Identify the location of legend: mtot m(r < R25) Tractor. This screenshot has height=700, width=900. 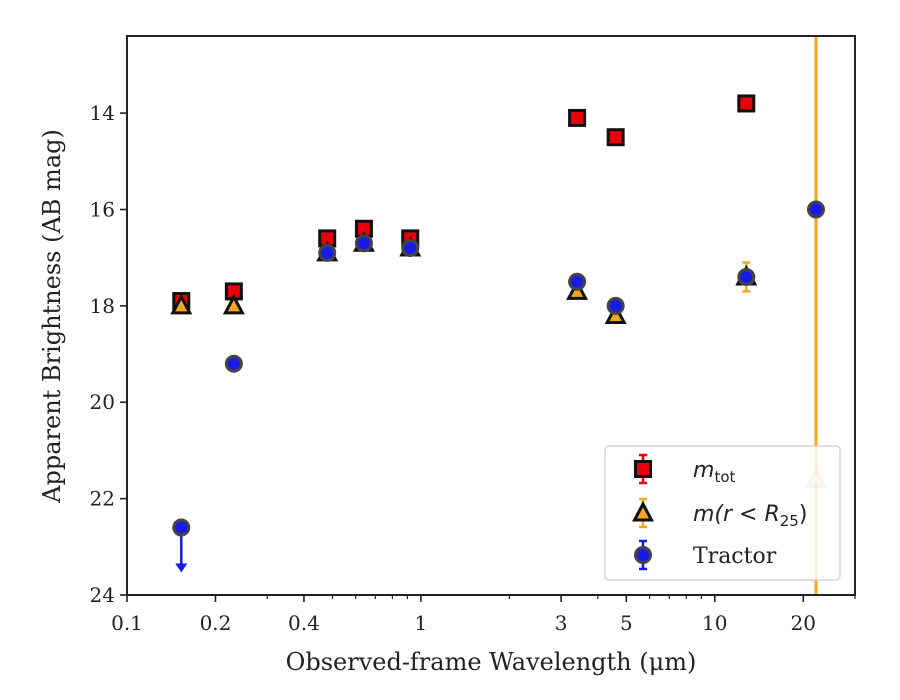
(722, 513).